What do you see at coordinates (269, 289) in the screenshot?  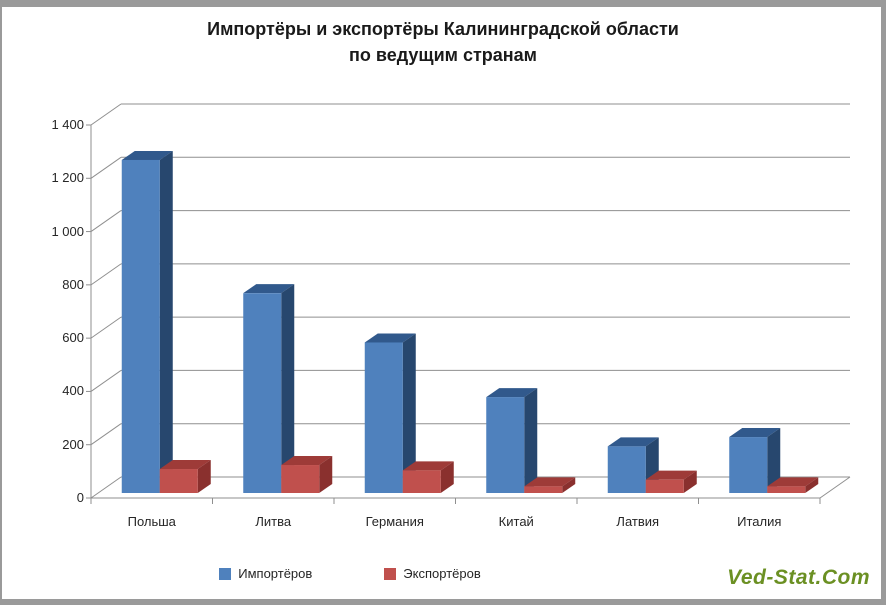 I see `bar-top-Импортёров-Литва` at bounding box center [269, 289].